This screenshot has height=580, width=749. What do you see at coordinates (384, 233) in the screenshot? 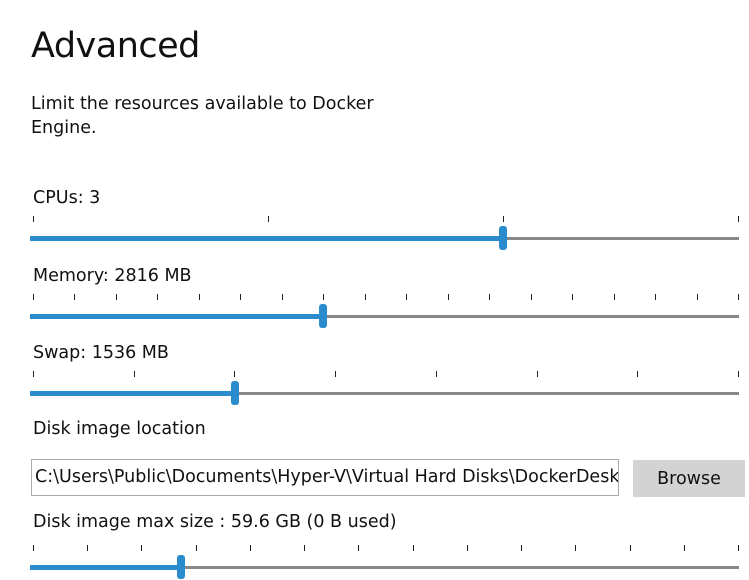
I see `cpus-slider` at bounding box center [384, 233].